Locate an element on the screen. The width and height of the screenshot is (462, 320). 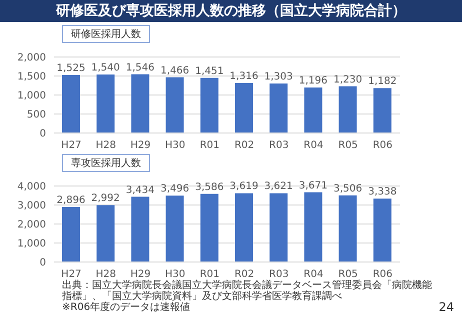
source-note: 出典：国立大学病院長会議国立大学病院長会議データベース管理委員会「病院機能指標」、「国立大学病院資料」及び文部科学省医学教育課調べ is located at coordinates (247, 291).